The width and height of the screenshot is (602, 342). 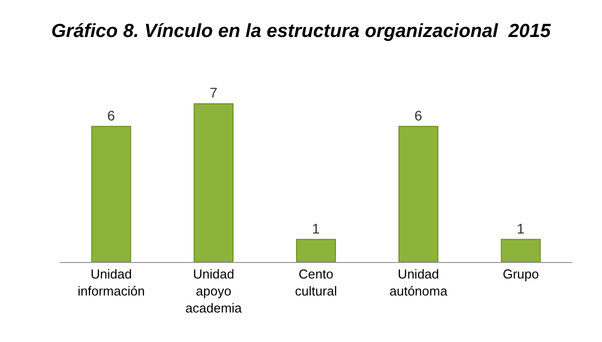 What do you see at coordinates (301, 31) in the screenshot?
I see `chart-title: Gráfico 8. Vínculo en la estructura organizacional 2015` at bounding box center [301, 31].